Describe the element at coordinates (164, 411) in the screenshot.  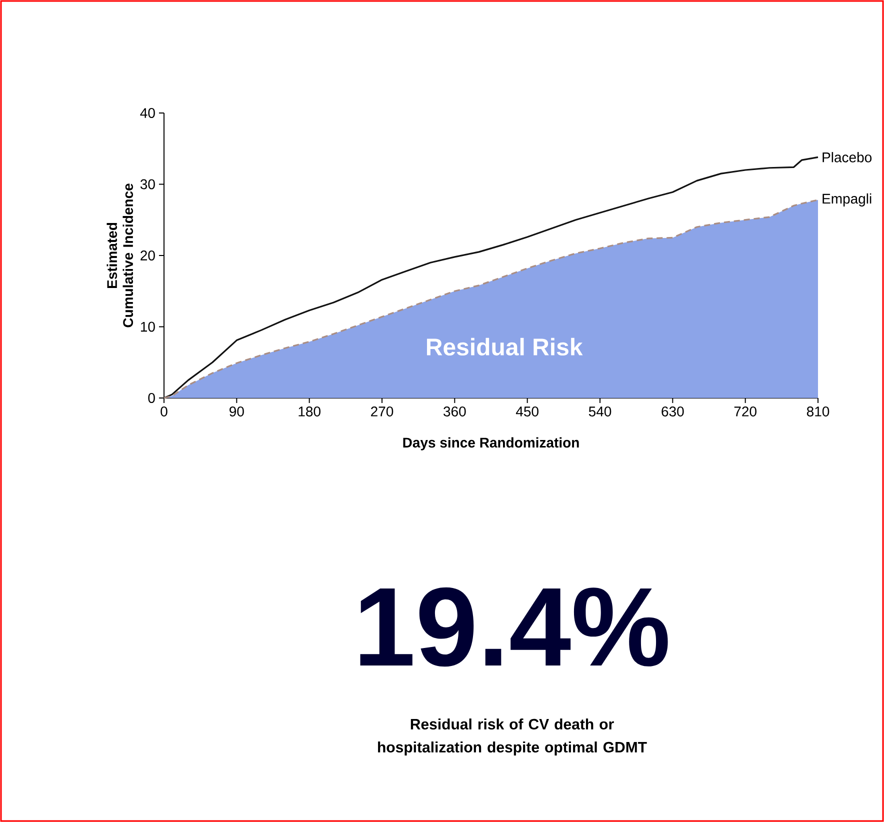
I see `x-tick-label: 0` at that location.